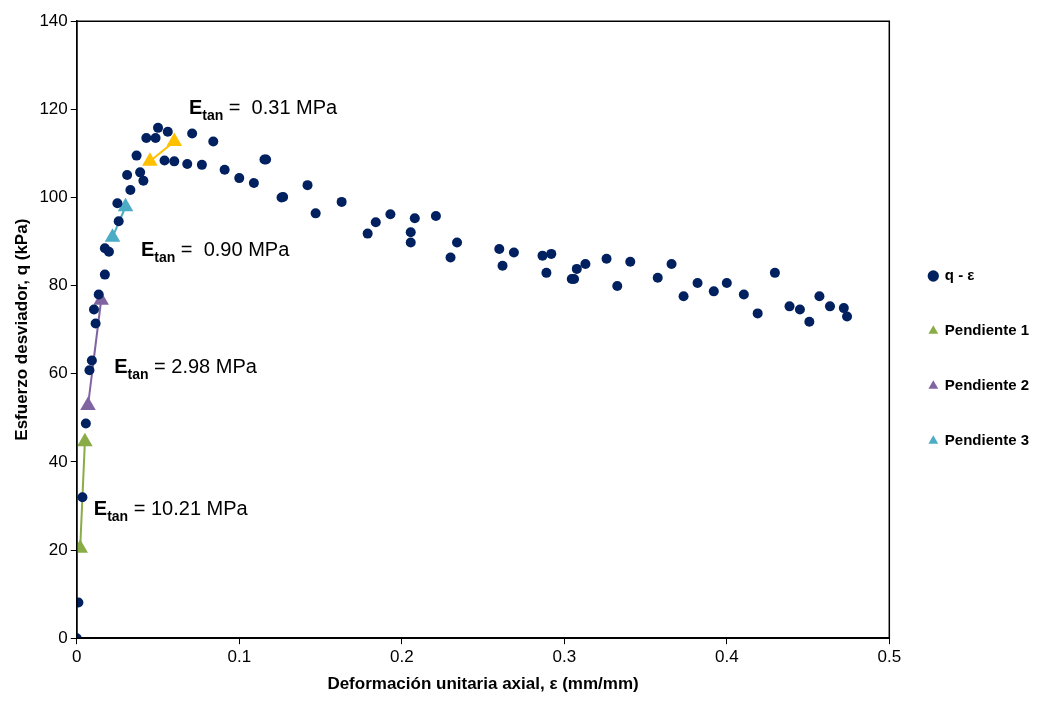 The height and width of the screenshot is (707, 1057). What do you see at coordinates (987, 440) in the screenshot?
I see `legend-label: Pendiente 3` at bounding box center [987, 440].